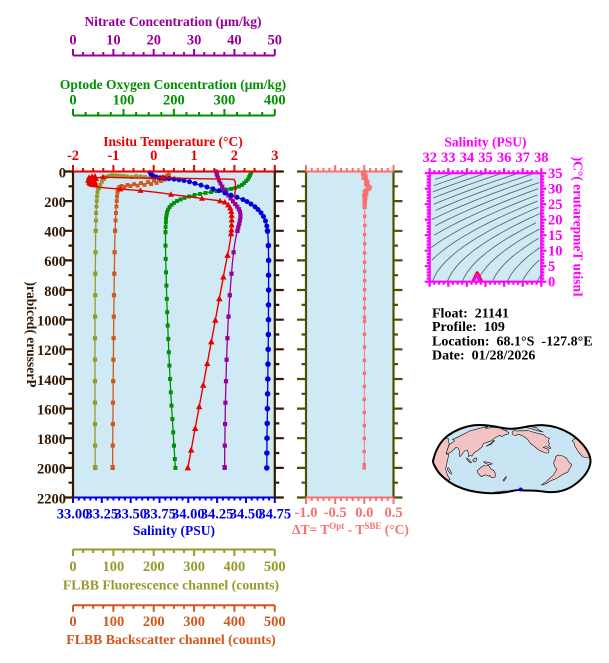  I want to click on svg-text: Location: 68.1°S -127.8°E, so click(512, 341).